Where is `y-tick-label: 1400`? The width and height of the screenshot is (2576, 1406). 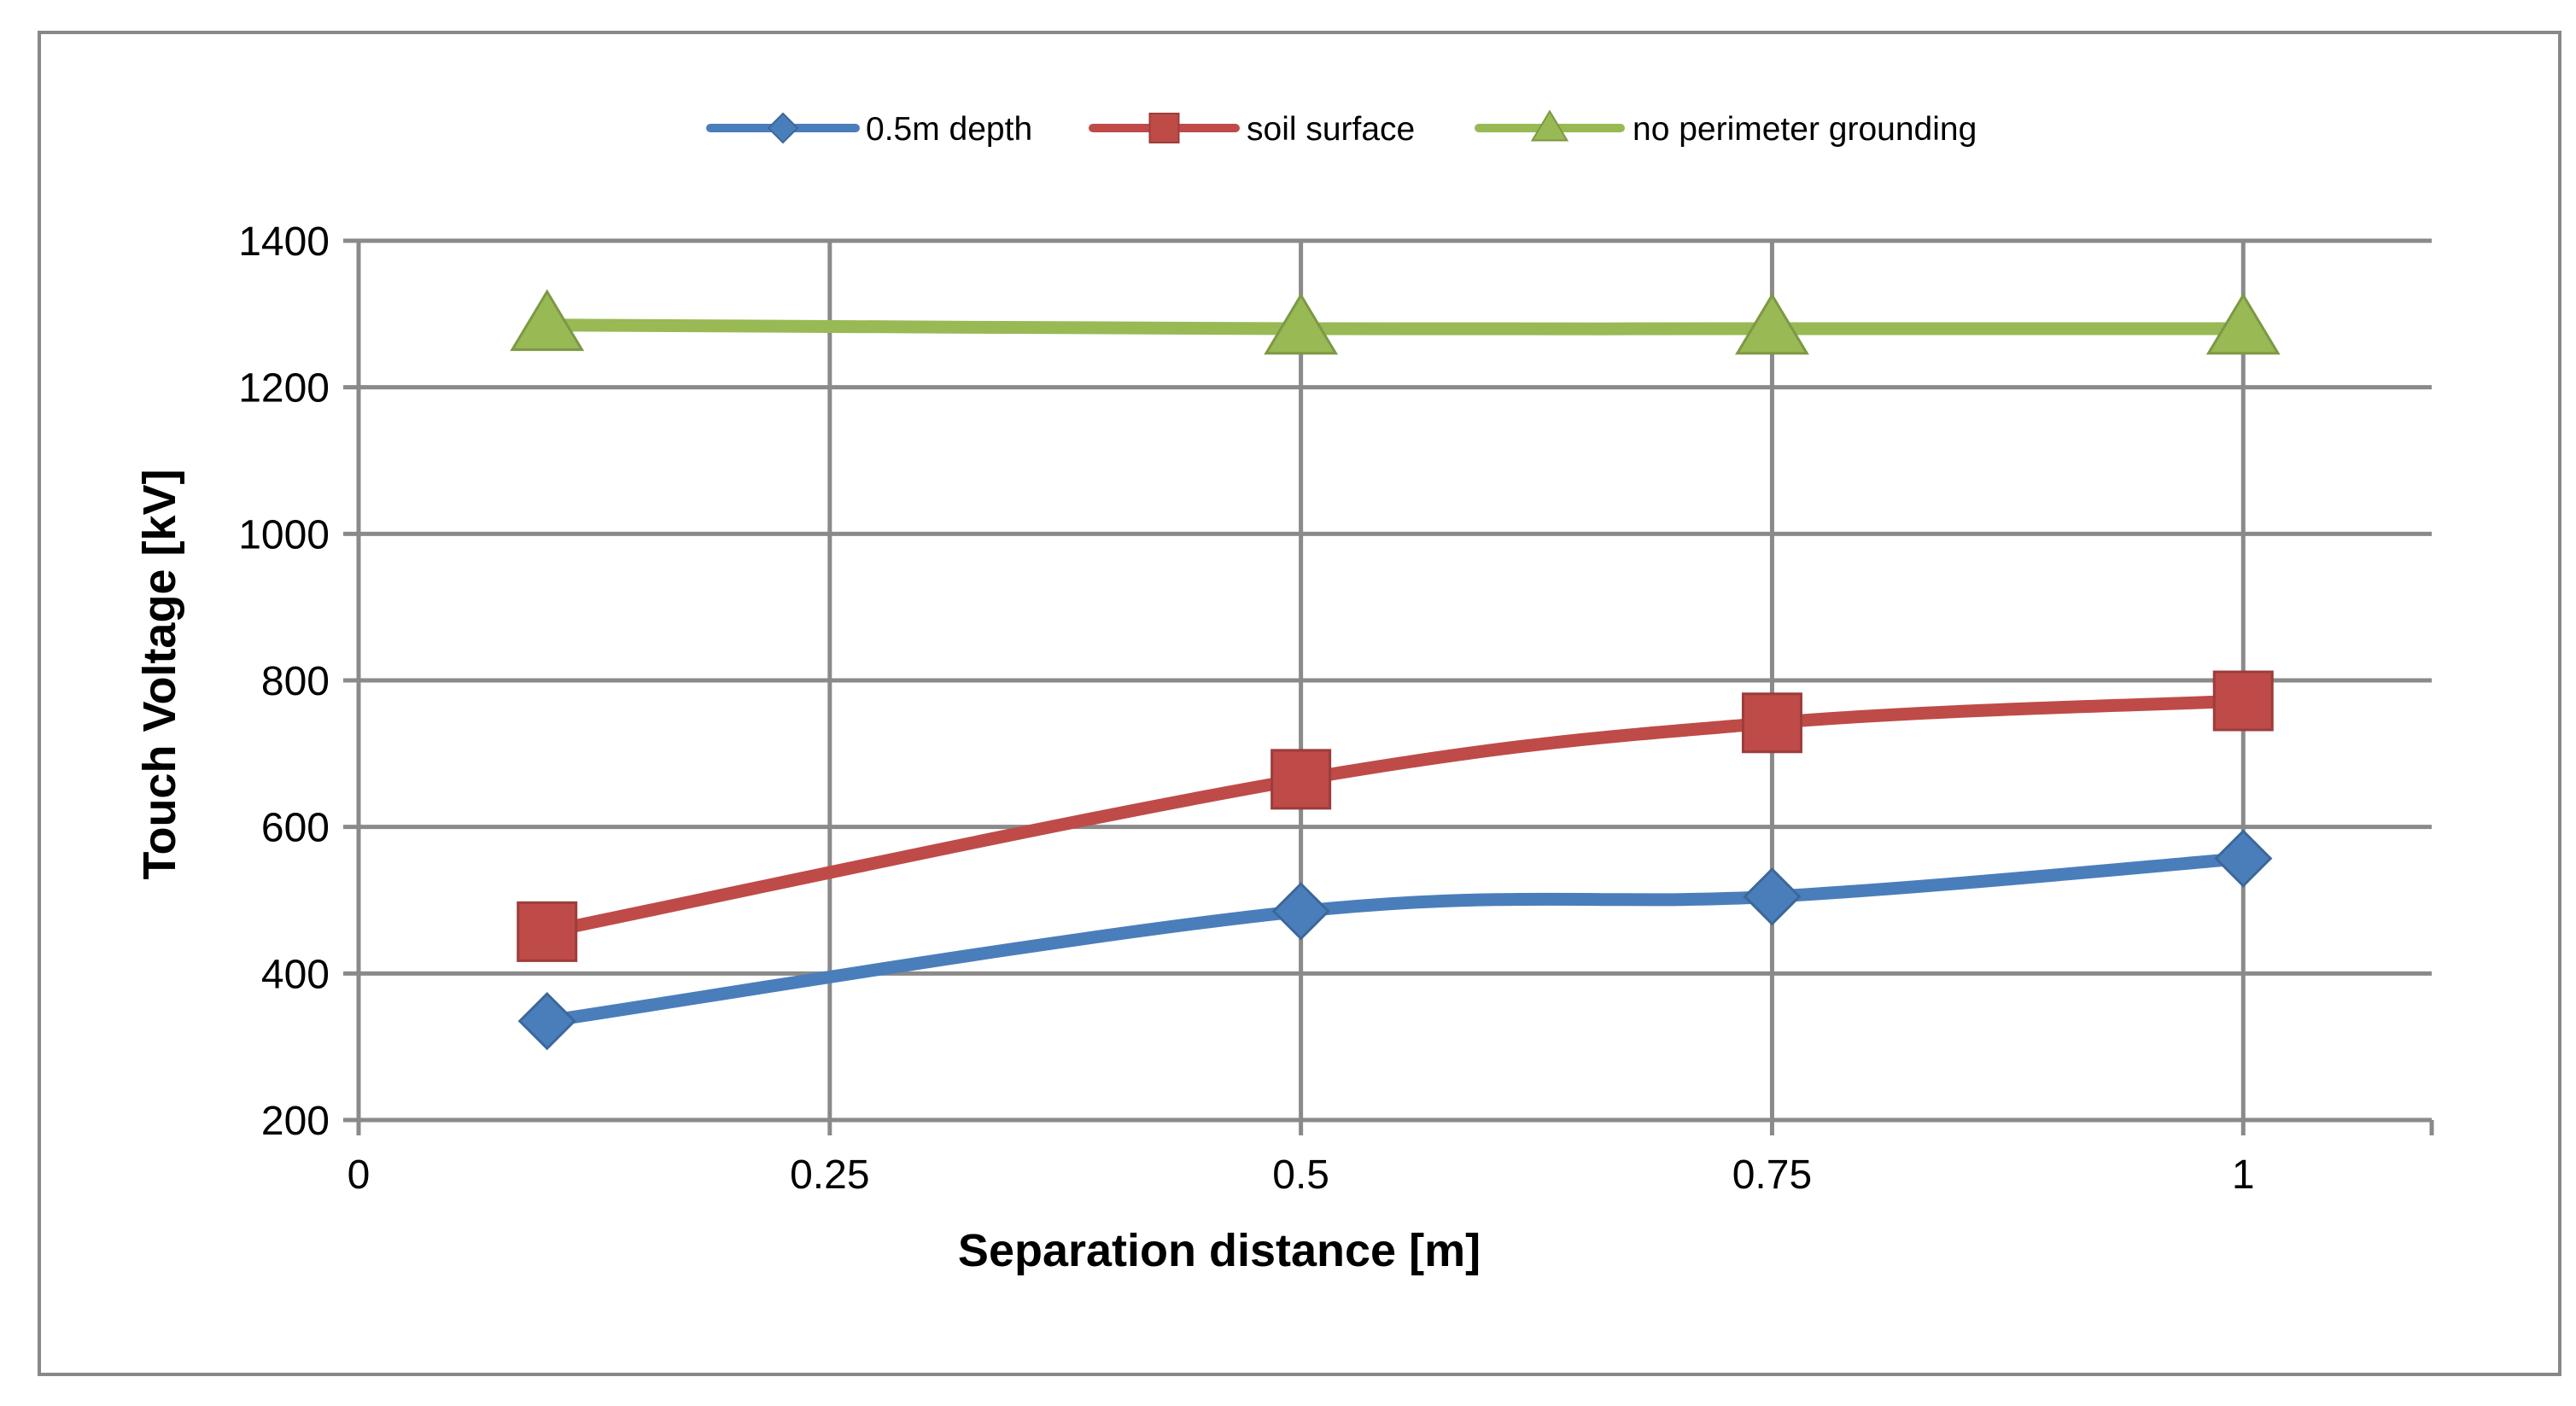 y-tick-label: 1400 is located at coordinates (284, 242).